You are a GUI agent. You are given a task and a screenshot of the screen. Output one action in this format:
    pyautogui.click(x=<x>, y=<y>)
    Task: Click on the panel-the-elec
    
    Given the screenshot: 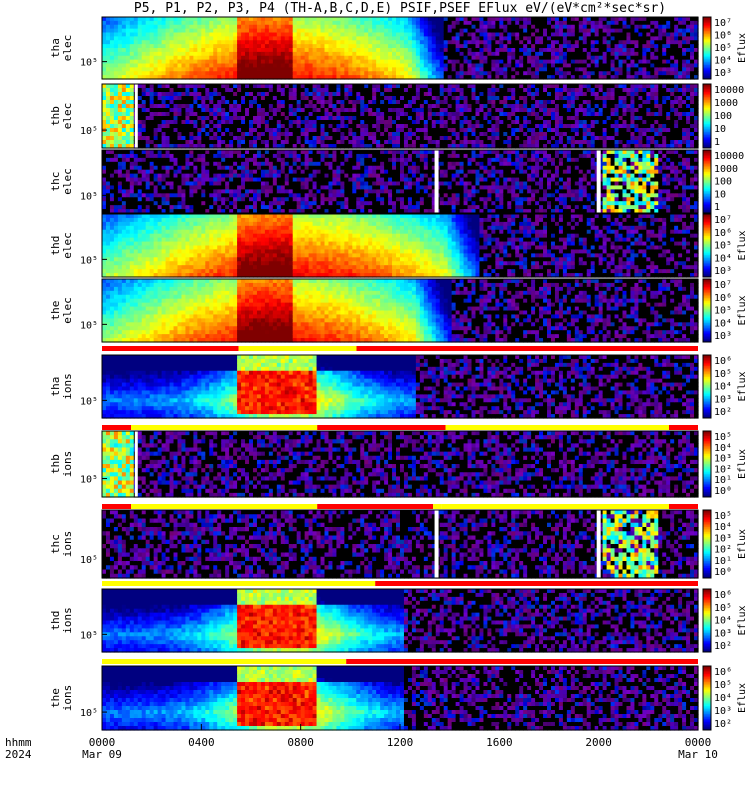 What is the action you would take?
    pyautogui.click(x=400, y=311)
    